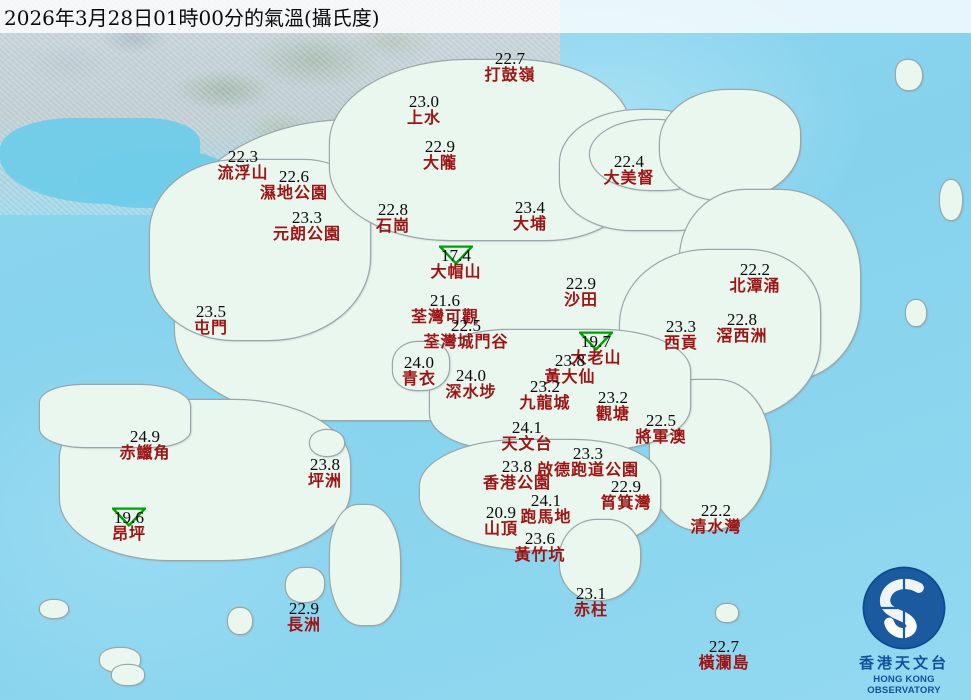  I want to click on station-label: 22.6 濕地公園, so click(294, 185).